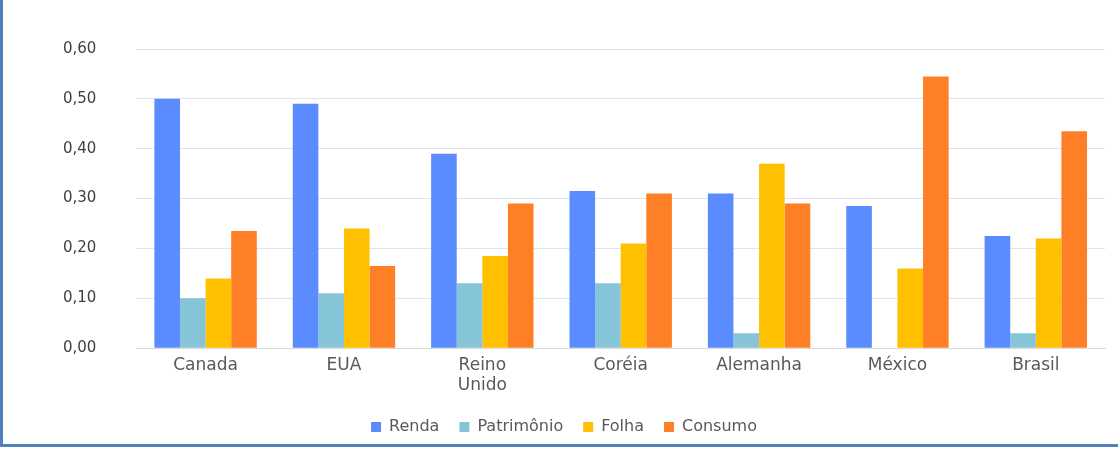 Image resolution: width=1119 pixels, height=450 pixels. Describe the element at coordinates (620, 363) in the screenshot. I see `x-tick-label: Coréia` at that location.